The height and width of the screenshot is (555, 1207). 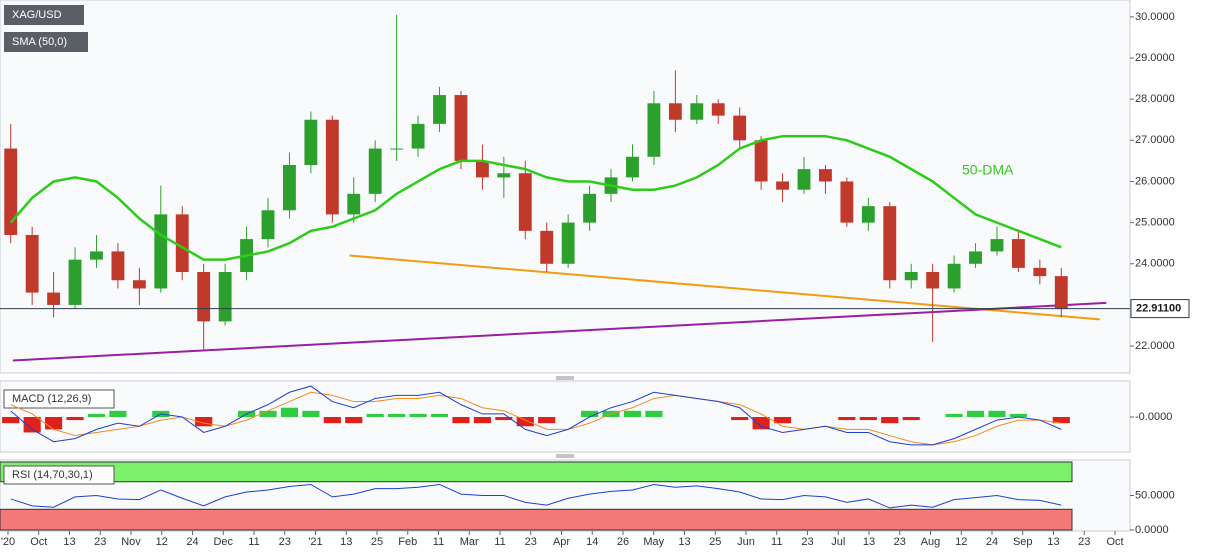 I want to click on last-price-label: 22.91100, so click(x=1158, y=308).